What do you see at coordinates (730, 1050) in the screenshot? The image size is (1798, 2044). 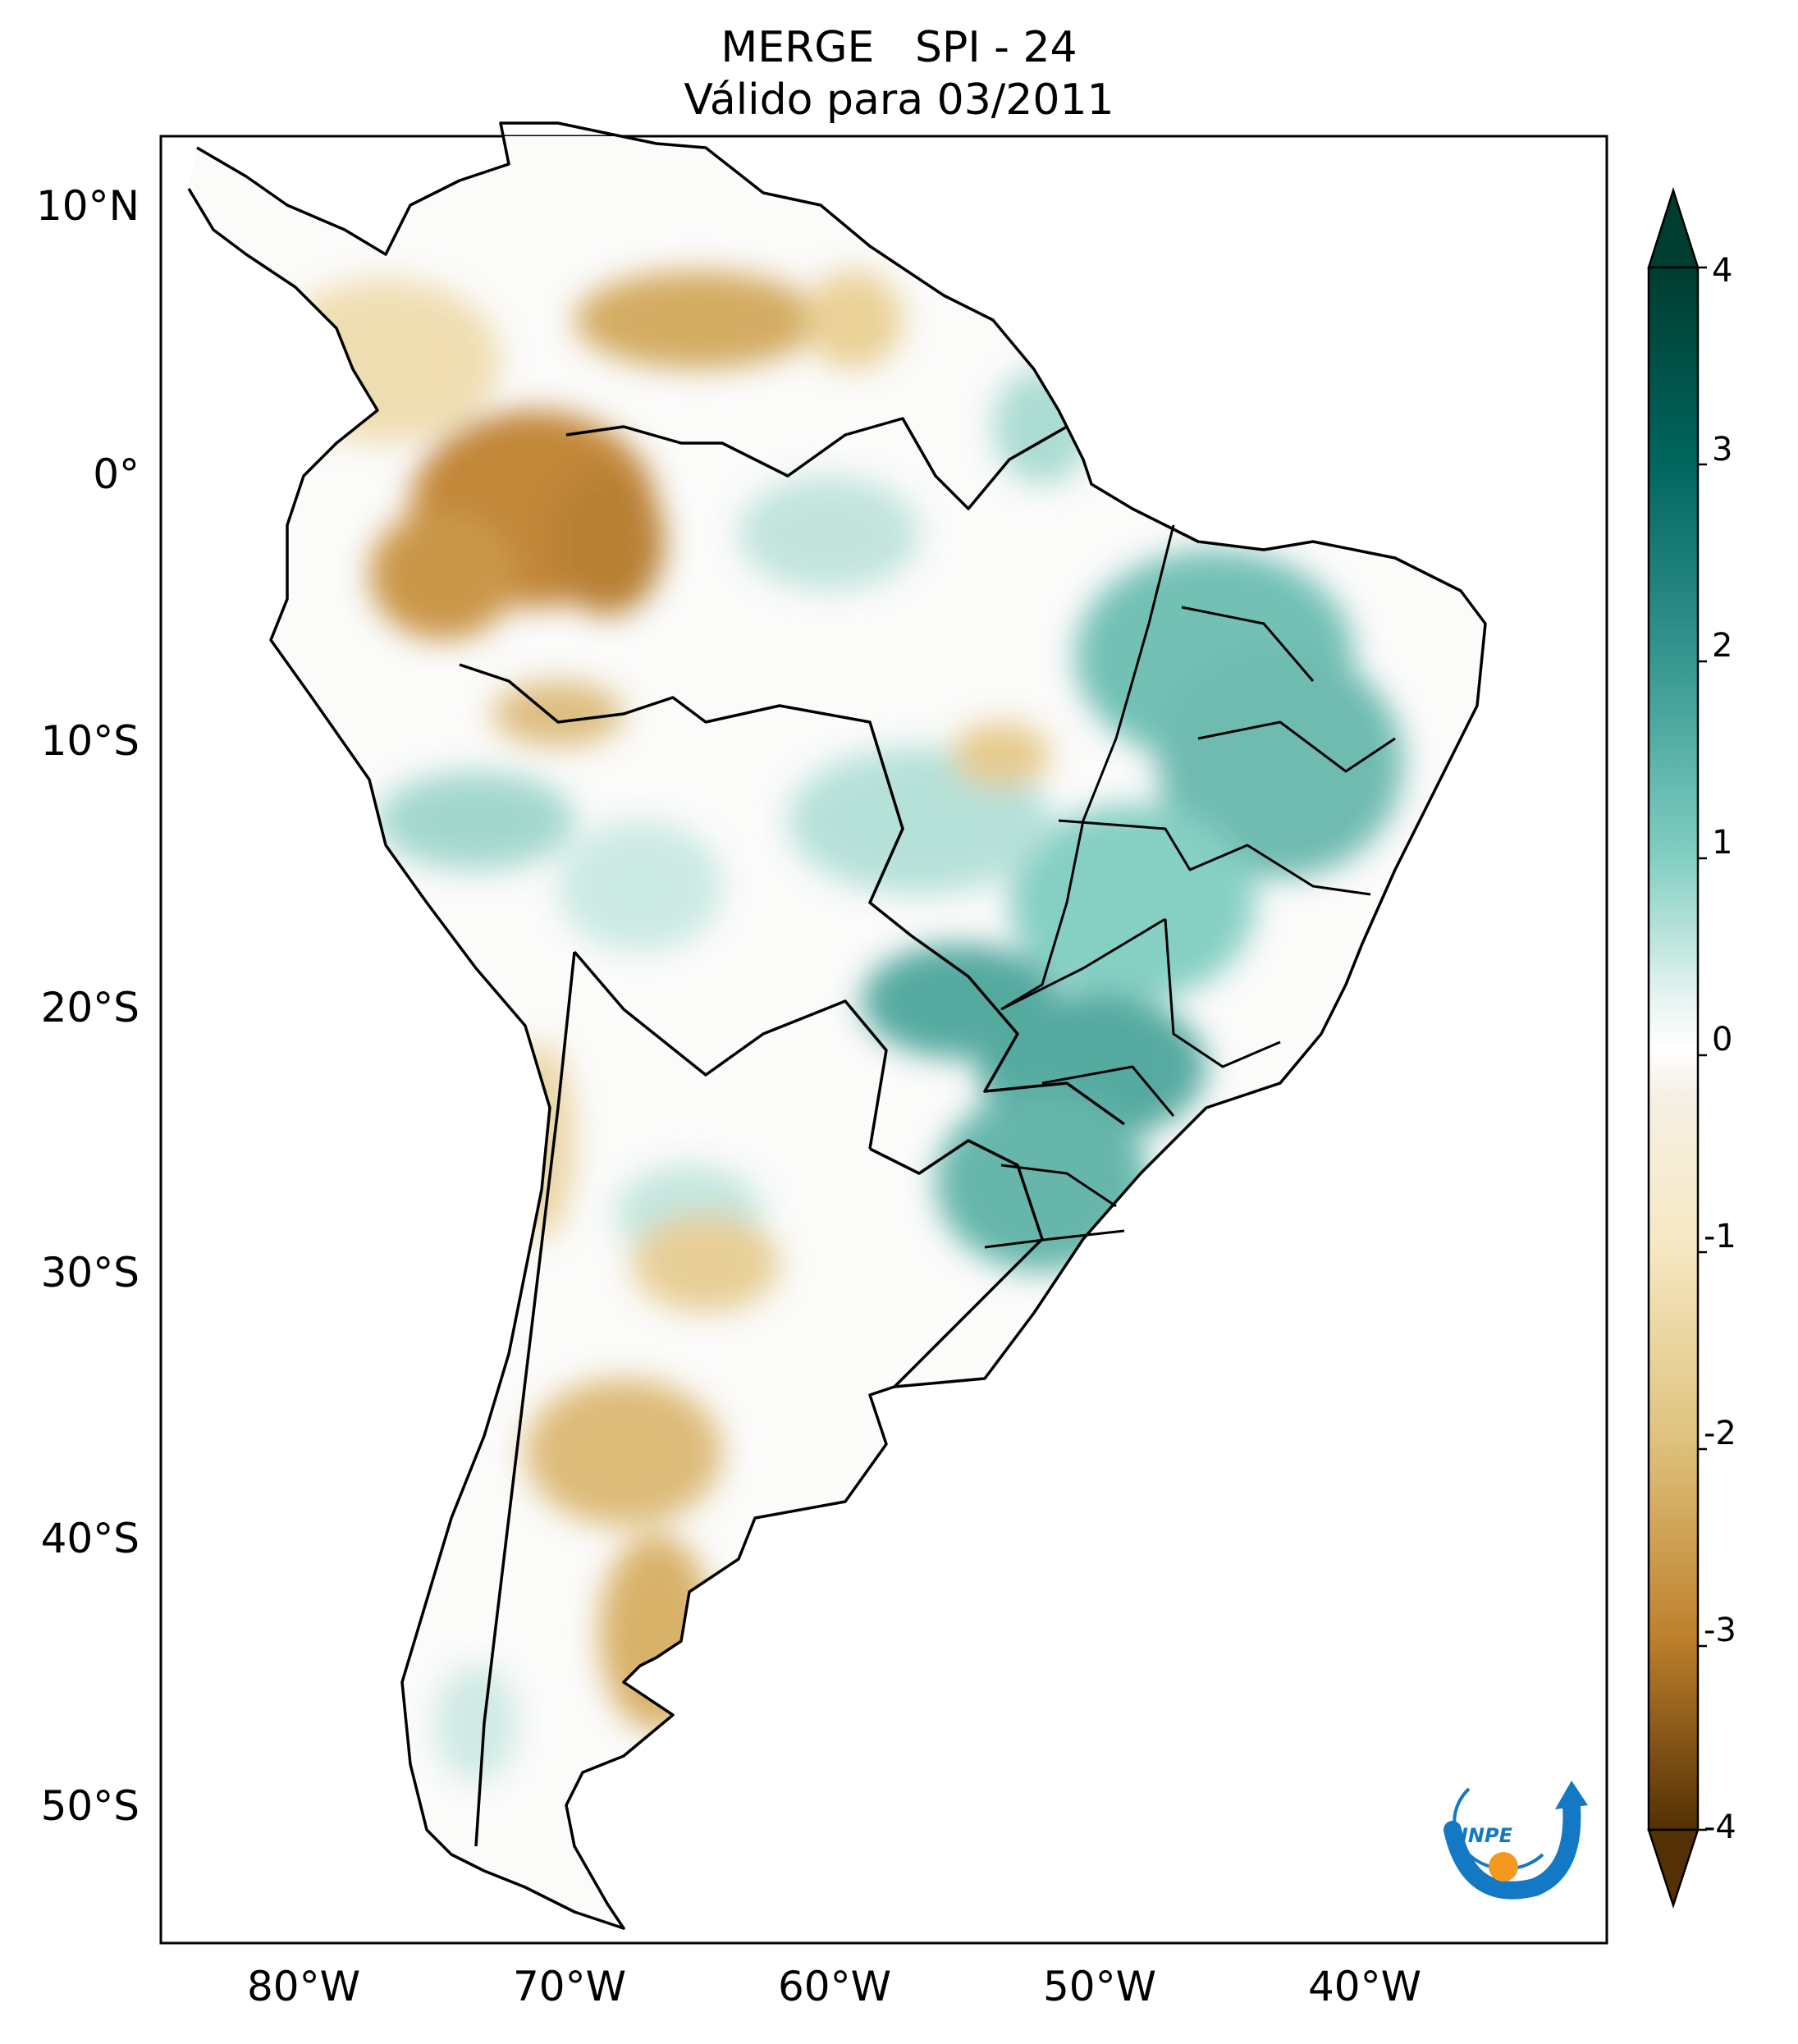 I see `border-bolivia` at bounding box center [730, 1050].